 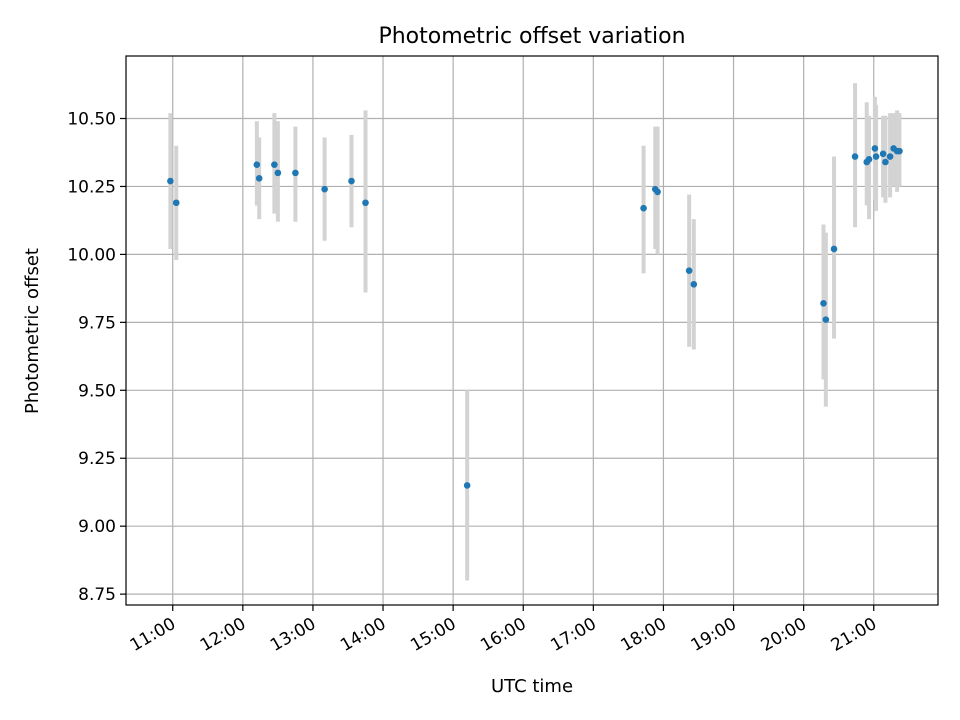 I want to click on chart-title: Photometric offset variation, so click(x=531, y=36).